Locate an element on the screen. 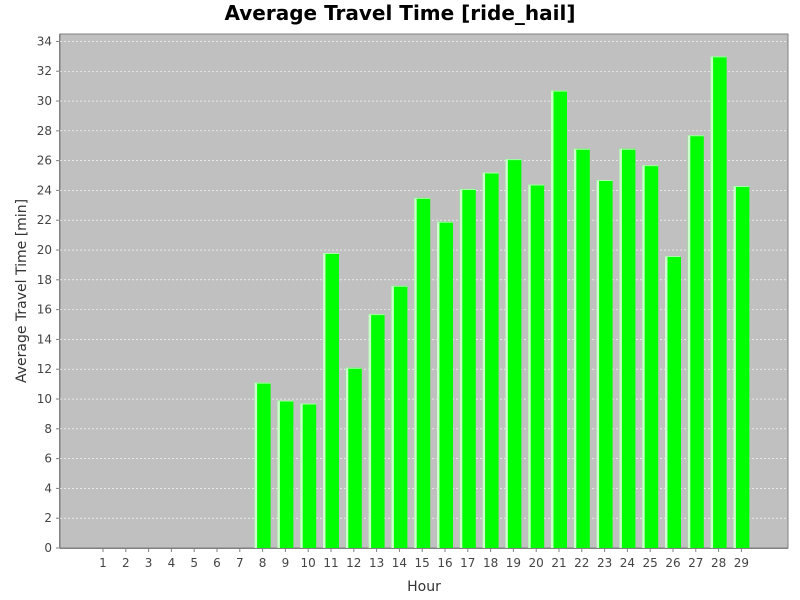 This screenshot has width=800, height=600. x-tick-label: 15 is located at coordinates (422, 563).